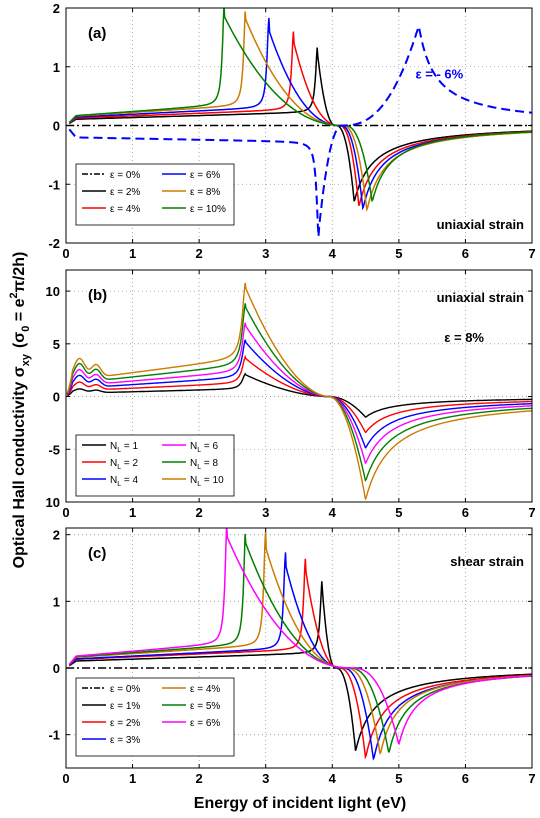 This screenshot has width=540, height=818. I want to click on legend-label: NL = 4, so click(124, 481).